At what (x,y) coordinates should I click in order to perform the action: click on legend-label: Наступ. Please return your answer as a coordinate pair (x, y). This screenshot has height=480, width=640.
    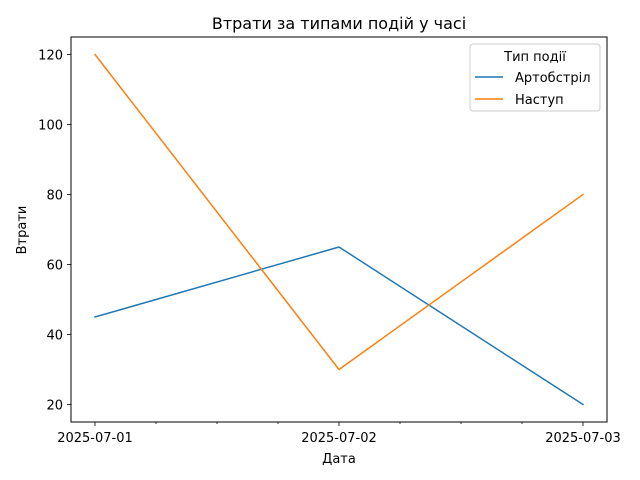
    Looking at the image, I should click on (539, 100).